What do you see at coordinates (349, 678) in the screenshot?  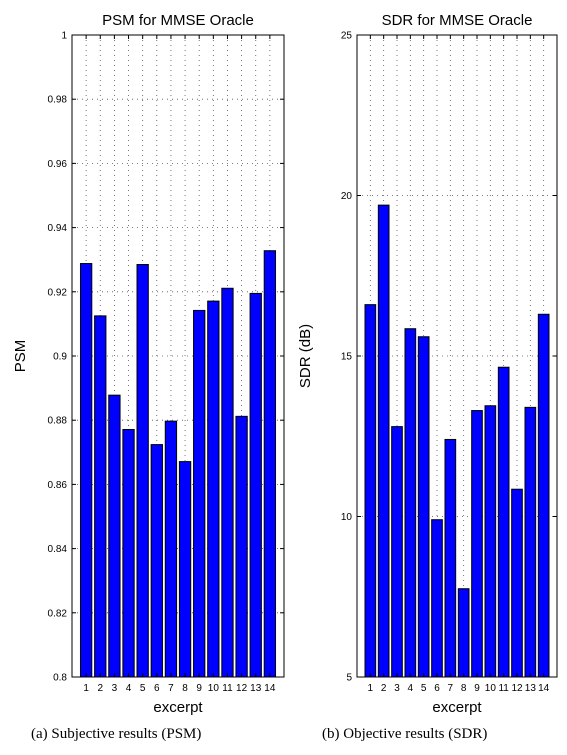 I see `sdr-ytick-label: 5` at bounding box center [349, 678].